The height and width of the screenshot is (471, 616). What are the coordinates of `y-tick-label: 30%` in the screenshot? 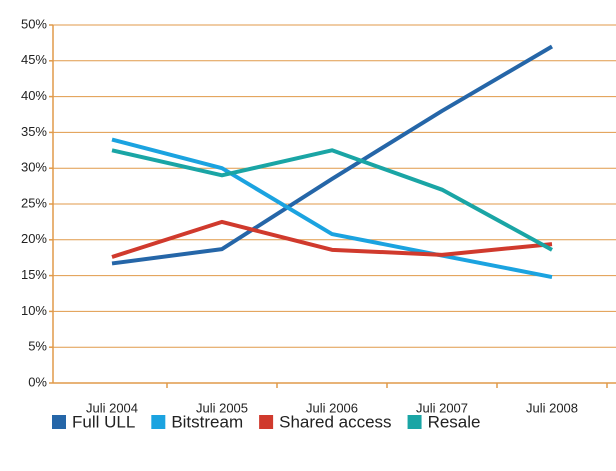 It's located at (34, 167).